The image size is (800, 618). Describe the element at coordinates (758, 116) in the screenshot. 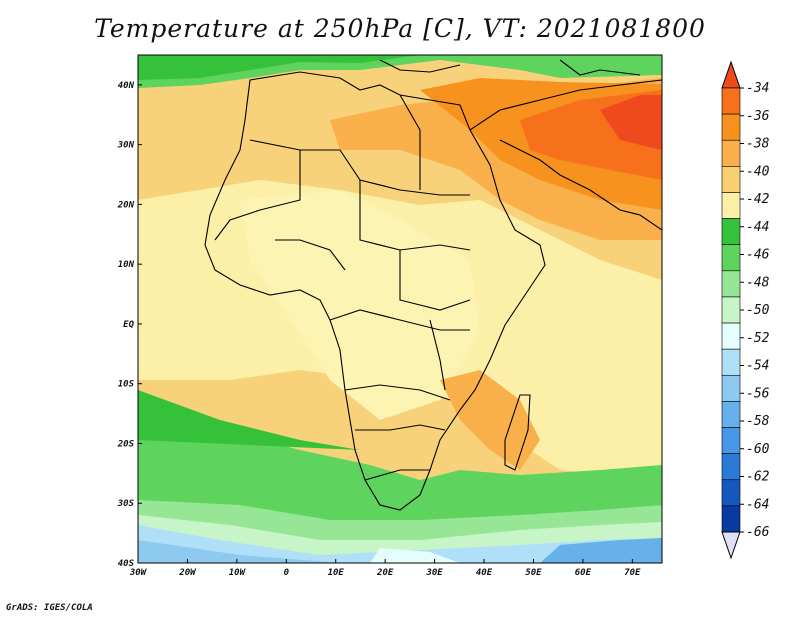

I see `colorbar-label: -36` at that location.